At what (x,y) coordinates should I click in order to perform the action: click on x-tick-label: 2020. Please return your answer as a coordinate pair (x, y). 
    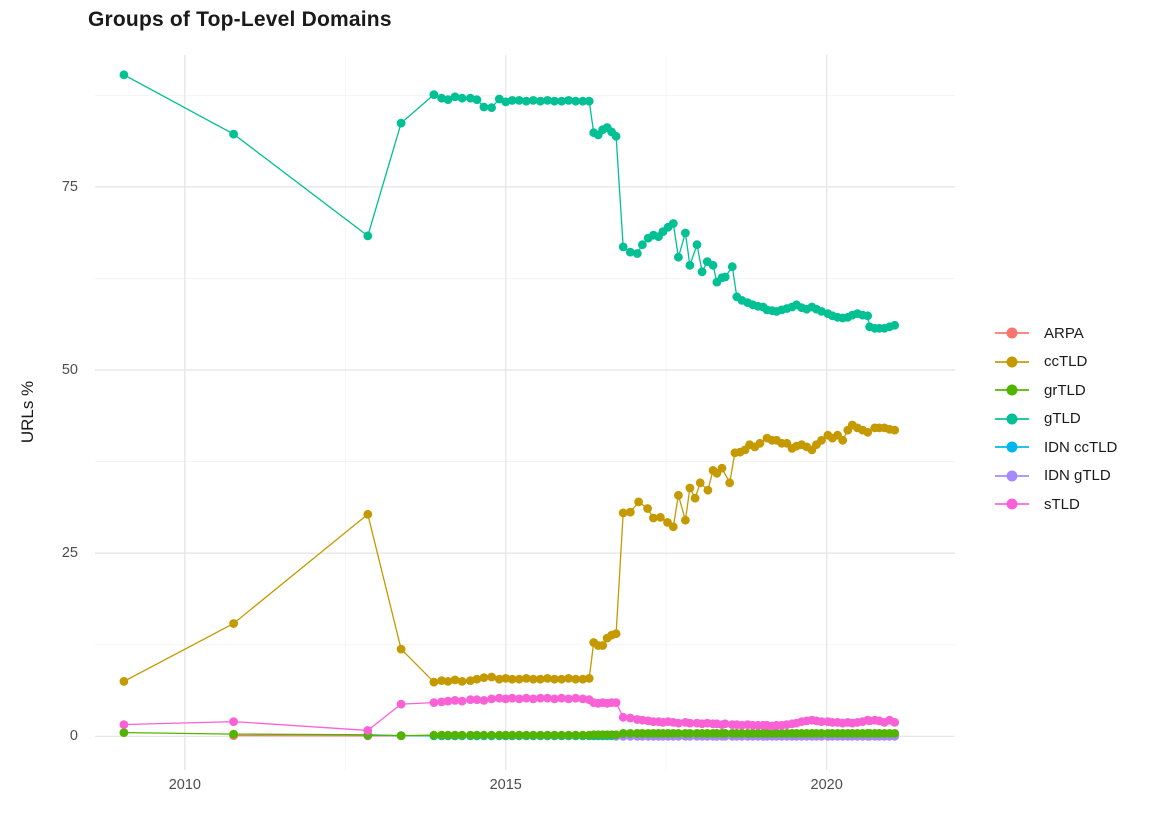
    Looking at the image, I should click on (826, 785).